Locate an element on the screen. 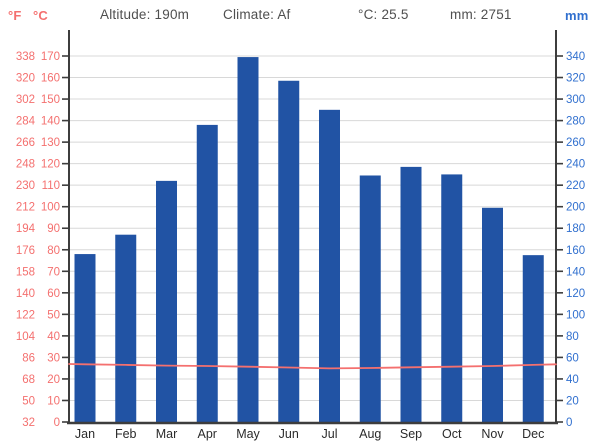  mm-tick-label: 20 is located at coordinates (572, 401).